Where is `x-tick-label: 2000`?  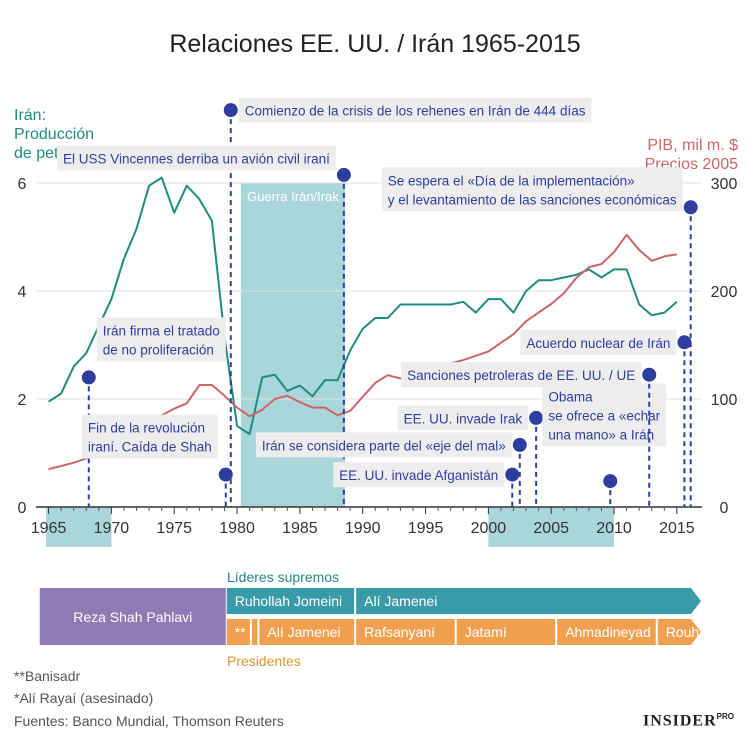 x-tick-label: 2000 is located at coordinates (489, 528).